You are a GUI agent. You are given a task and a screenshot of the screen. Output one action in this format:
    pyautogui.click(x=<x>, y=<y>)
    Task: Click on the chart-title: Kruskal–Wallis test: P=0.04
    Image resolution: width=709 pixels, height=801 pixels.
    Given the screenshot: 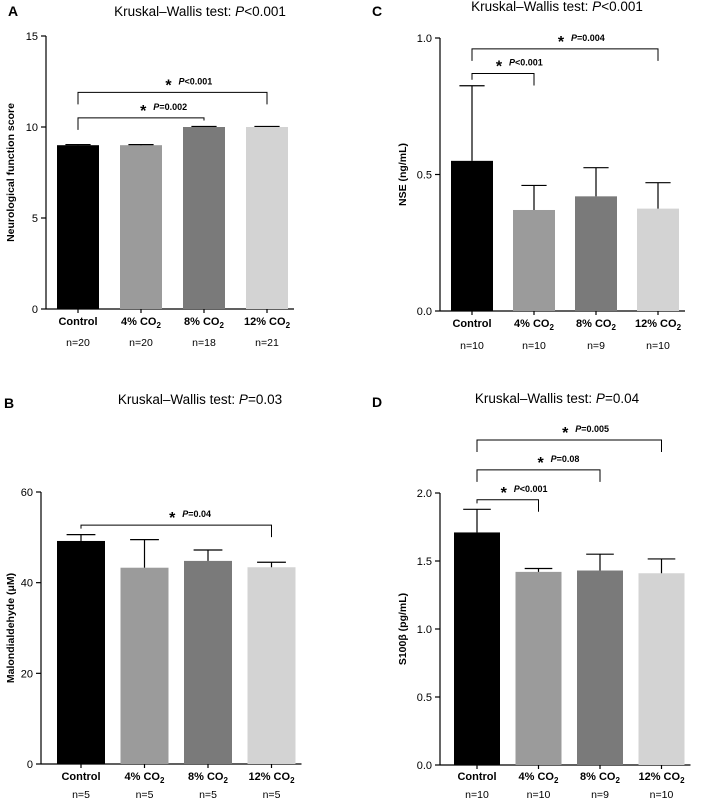 What is the action you would take?
    pyautogui.click(x=557, y=398)
    